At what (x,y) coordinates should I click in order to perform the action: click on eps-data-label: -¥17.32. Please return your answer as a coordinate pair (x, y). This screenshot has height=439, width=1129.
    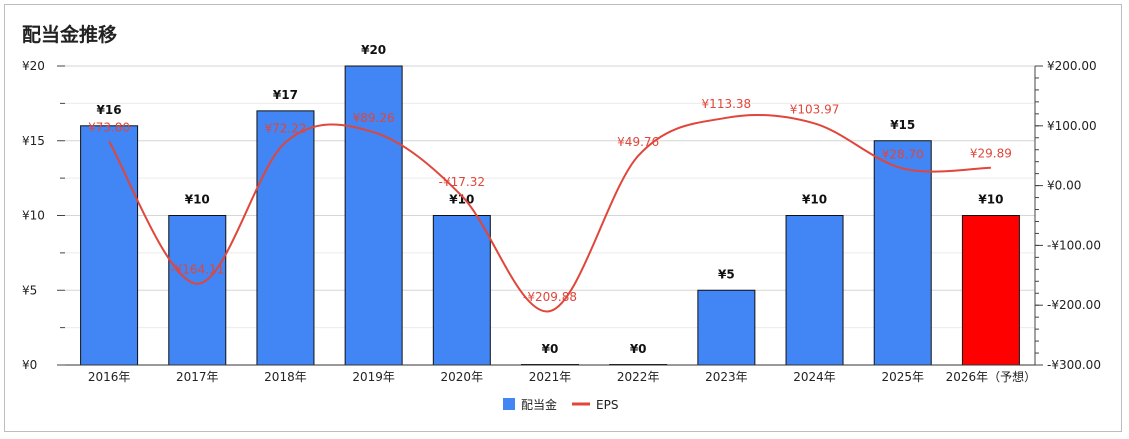
    Looking at the image, I should click on (462, 182).